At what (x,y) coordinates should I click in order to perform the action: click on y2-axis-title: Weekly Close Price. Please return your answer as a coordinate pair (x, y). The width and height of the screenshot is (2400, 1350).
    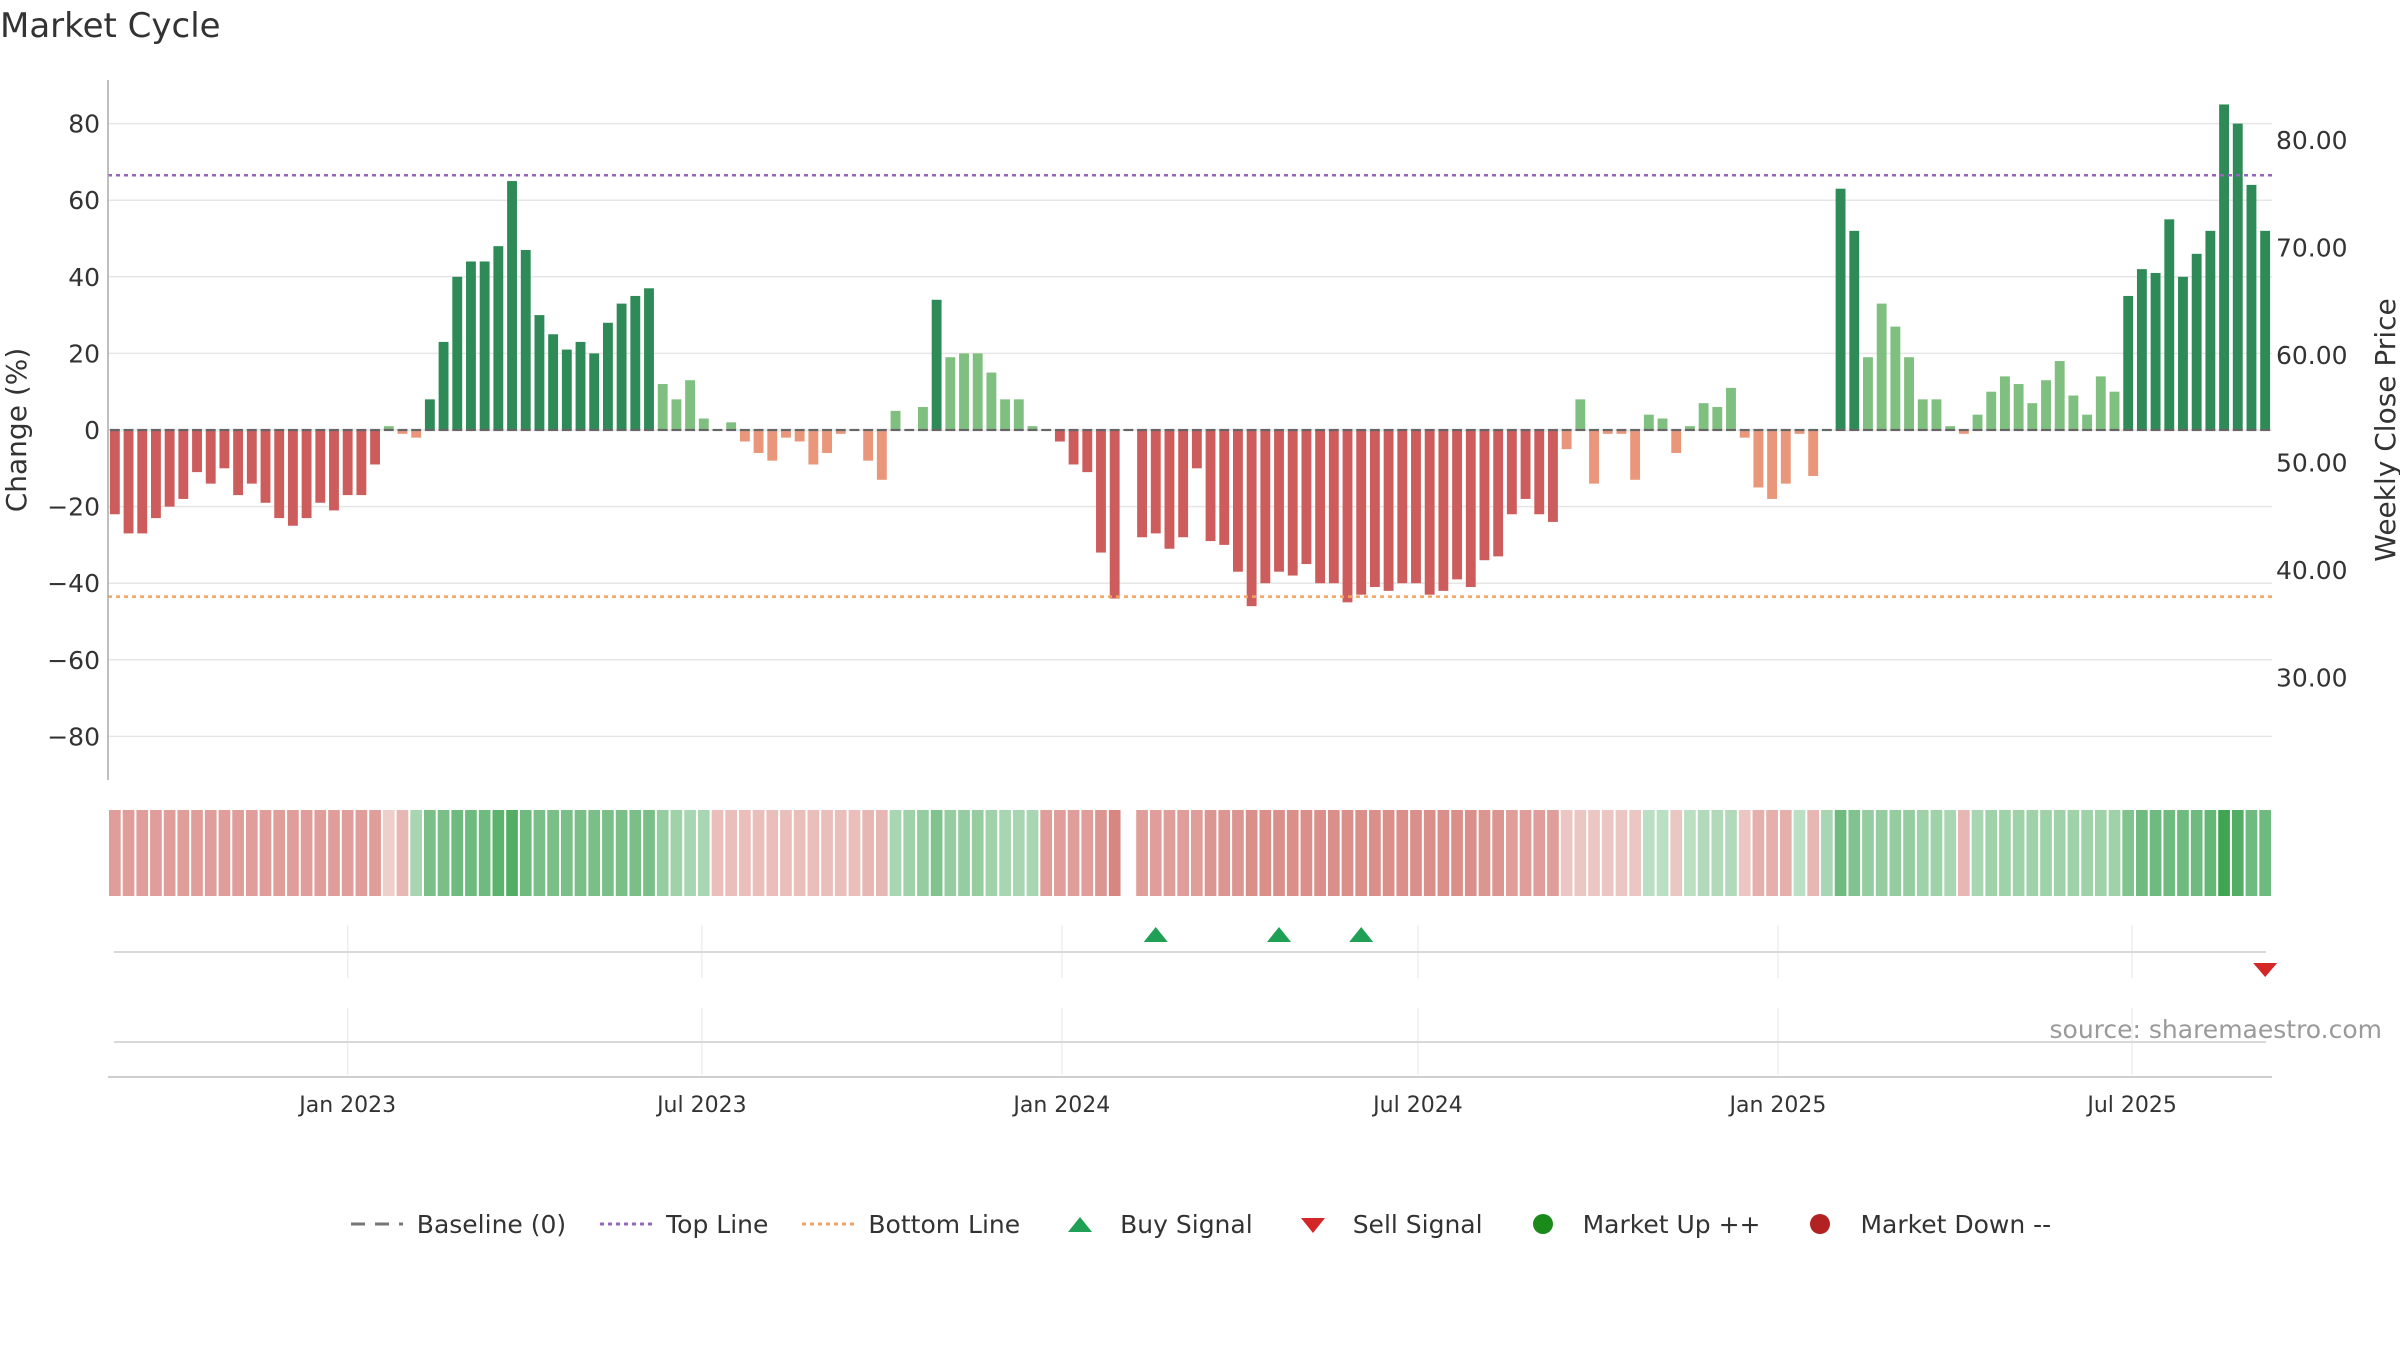
    Looking at the image, I should click on (2384, 429).